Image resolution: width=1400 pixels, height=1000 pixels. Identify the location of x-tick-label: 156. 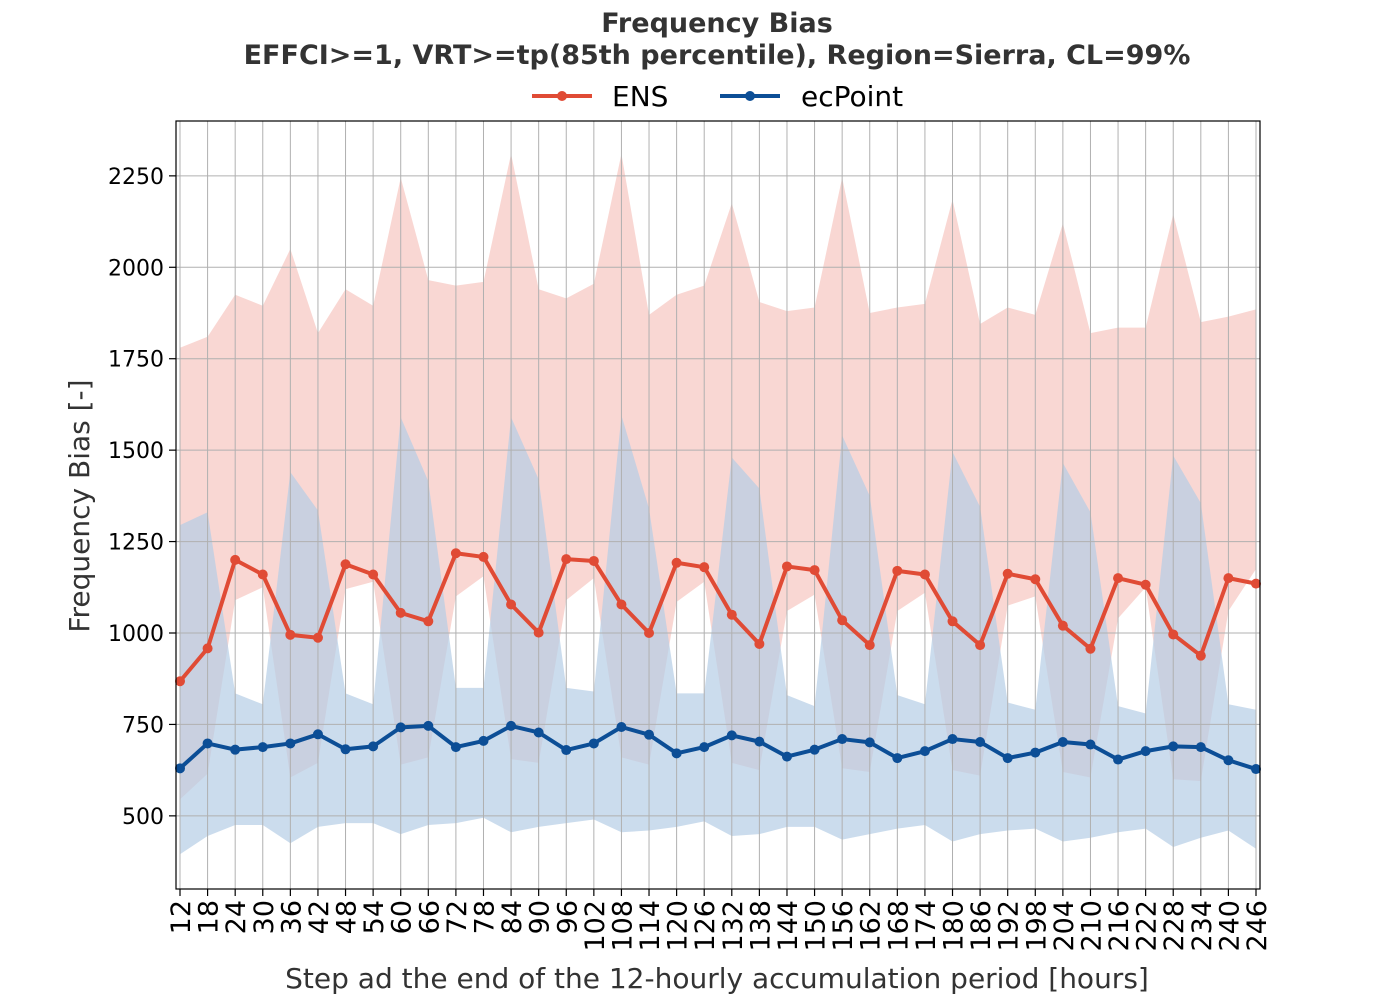
(843, 926).